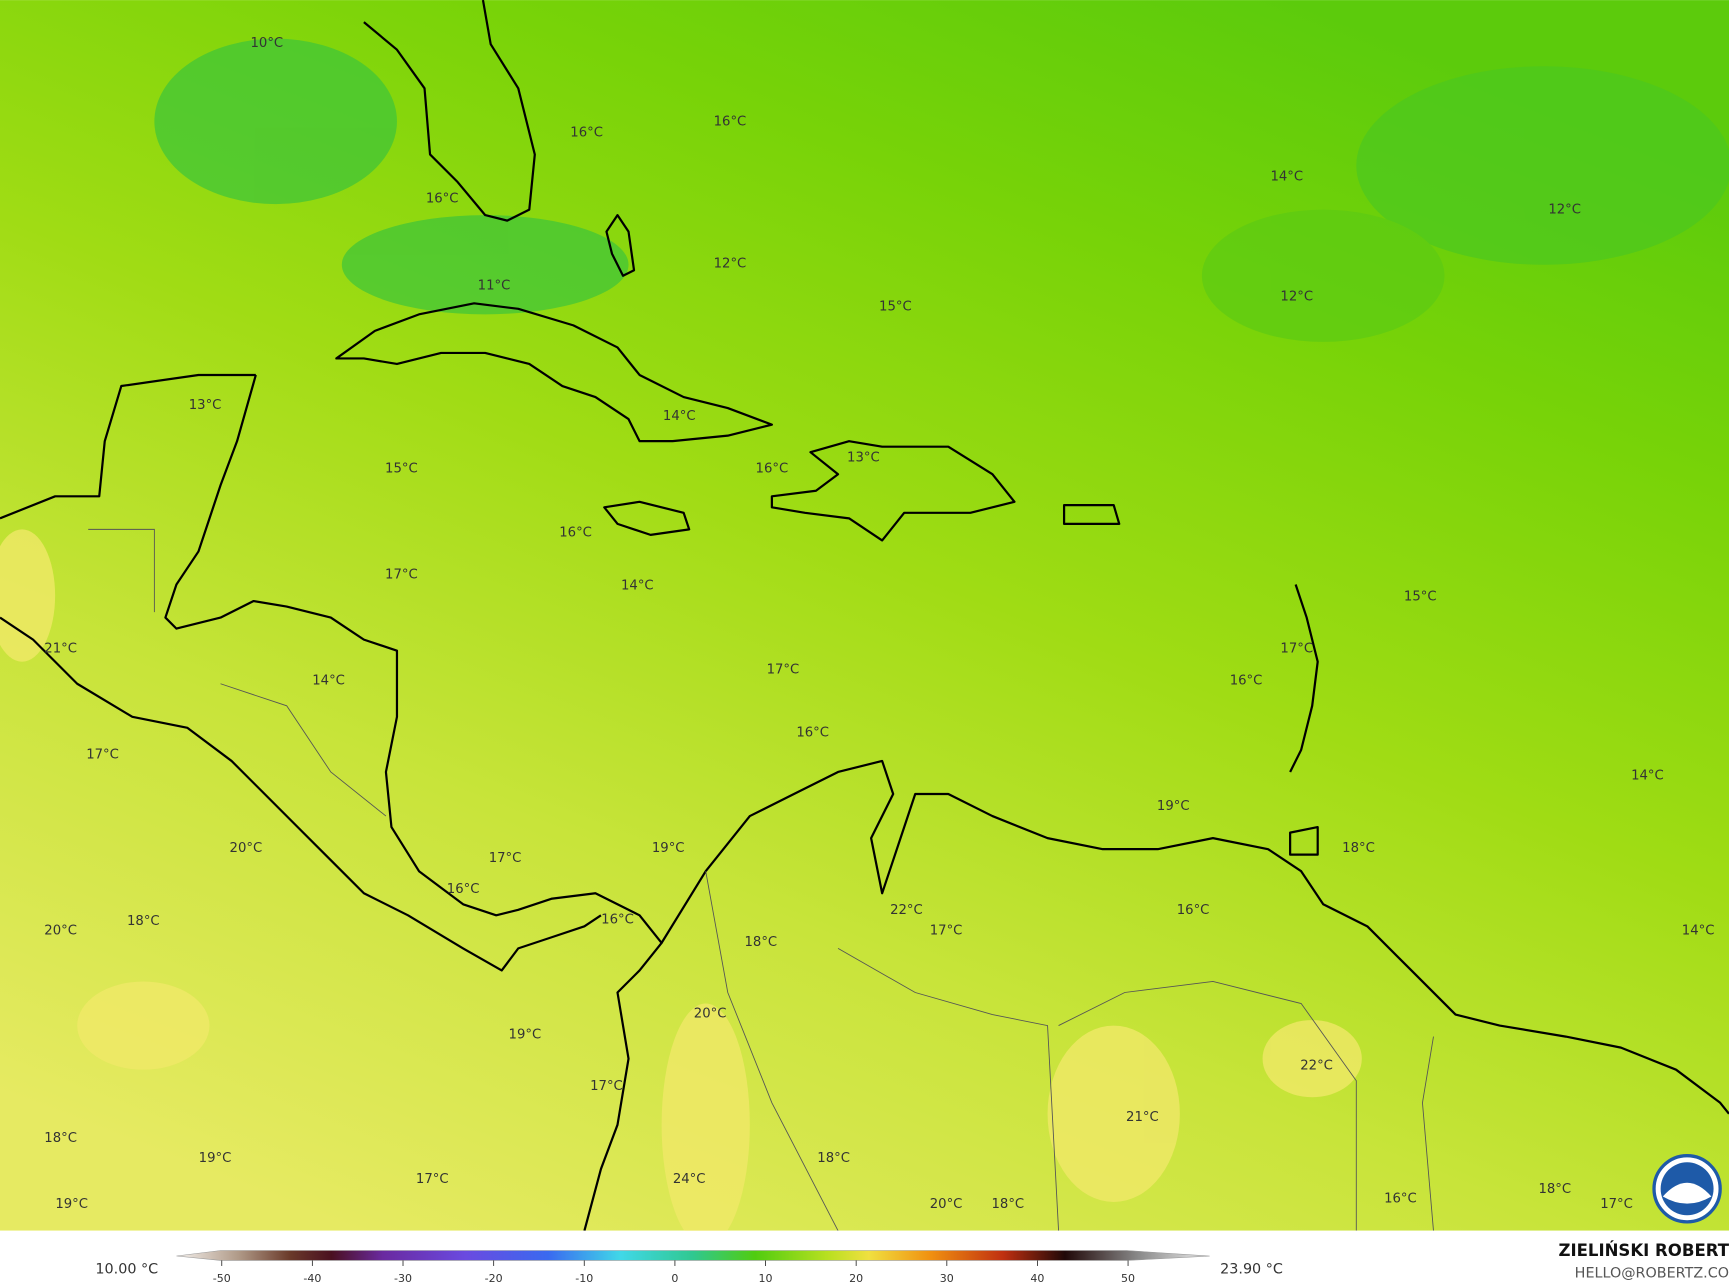 Image resolution: width=1729 pixels, height=1287 pixels. What do you see at coordinates (494, 286) in the screenshot?
I see `isotherm-label: 11°C` at bounding box center [494, 286].